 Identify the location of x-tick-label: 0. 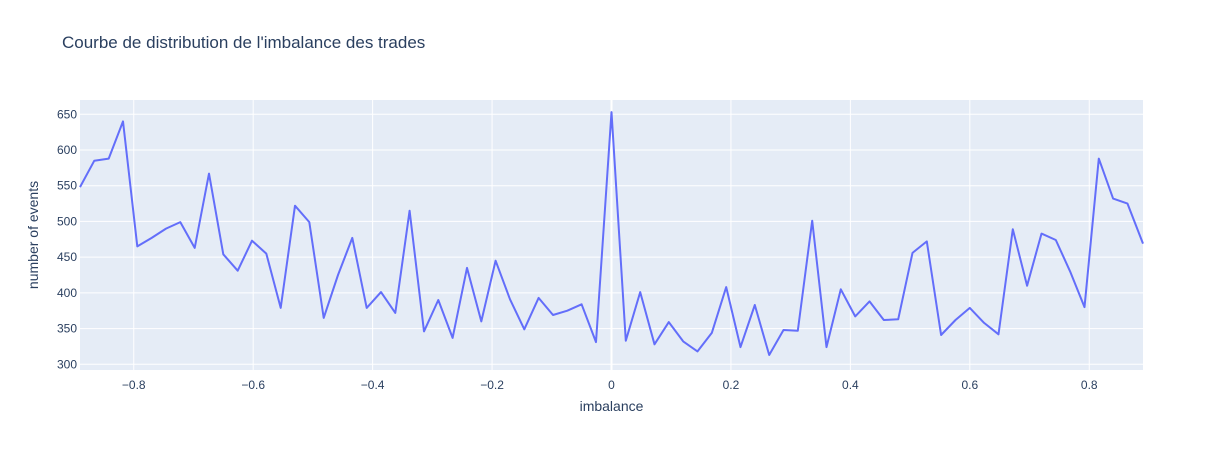
(611, 385).